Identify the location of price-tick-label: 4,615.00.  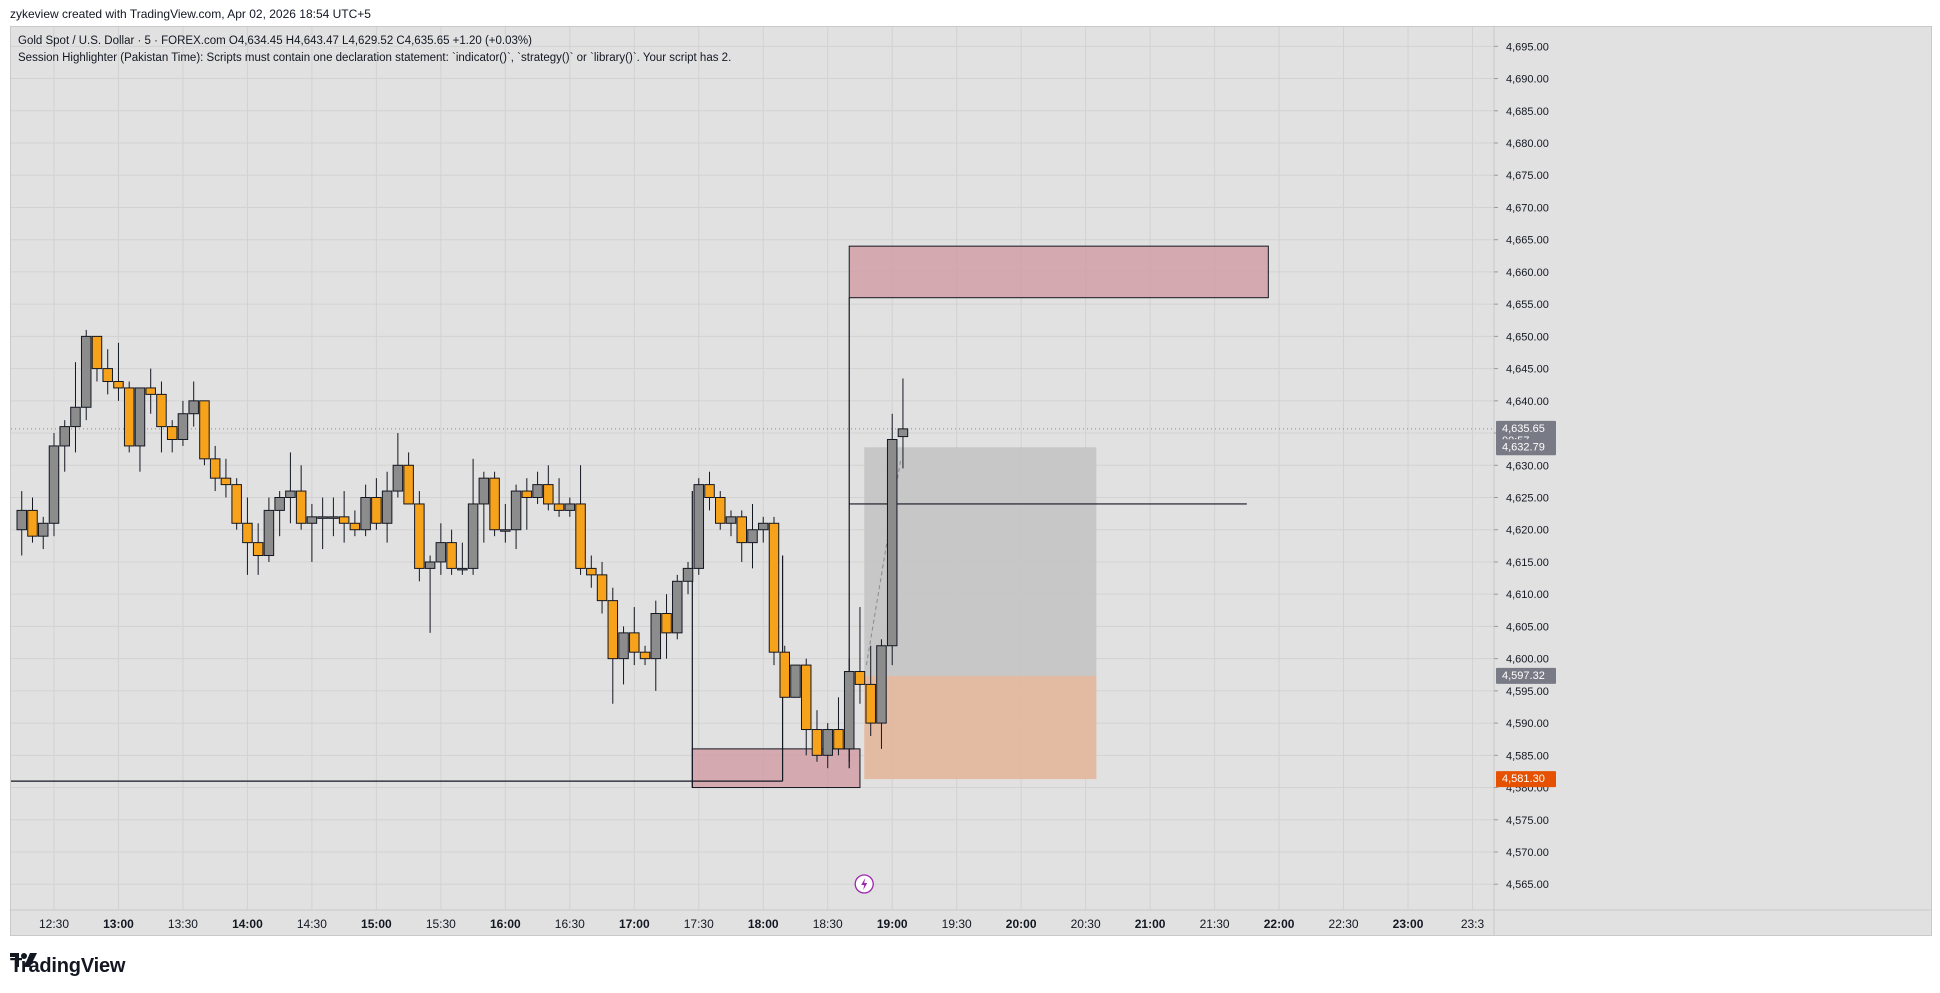
(1527, 563).